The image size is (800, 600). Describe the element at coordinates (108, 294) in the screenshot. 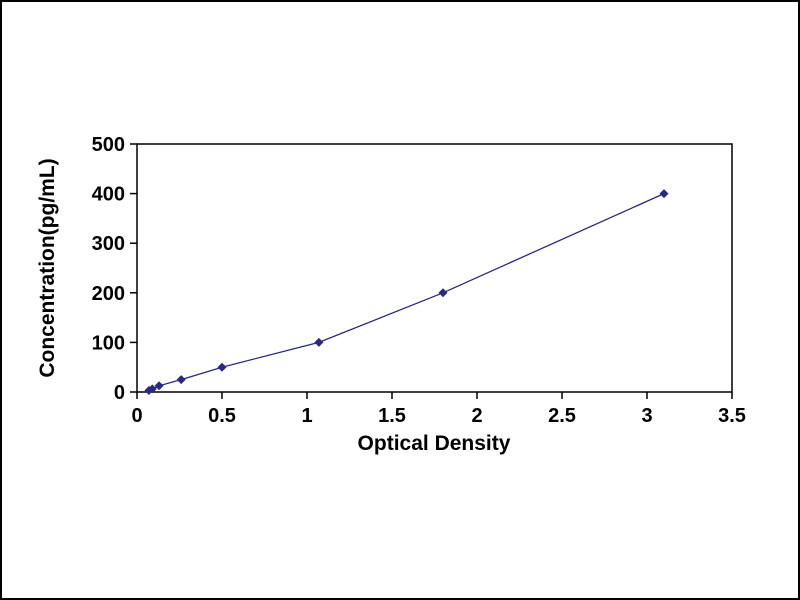

I see `y-tick-label: 200` at that location.